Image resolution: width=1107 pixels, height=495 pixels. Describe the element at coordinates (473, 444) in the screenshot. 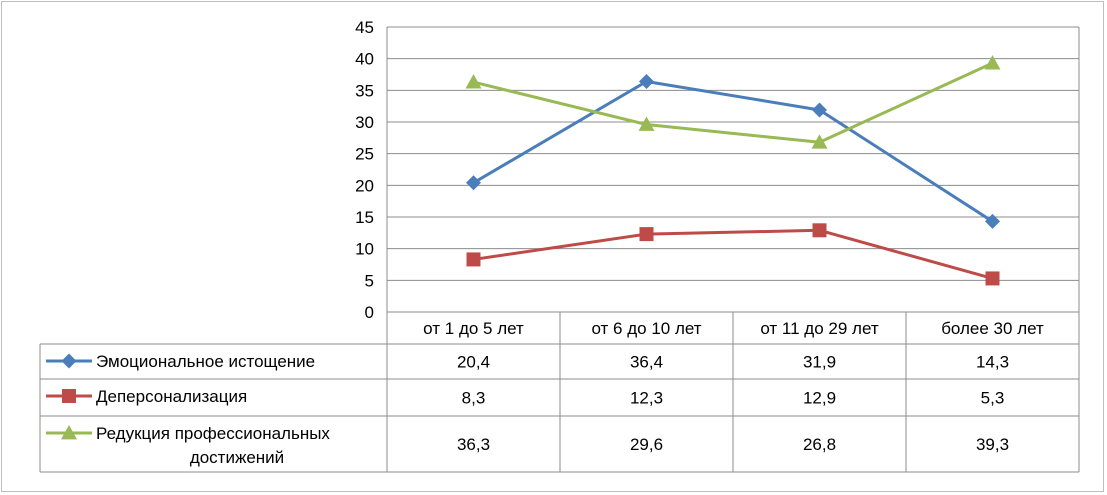

I see `table-value-reduction-achievements: 36,3` at that location.